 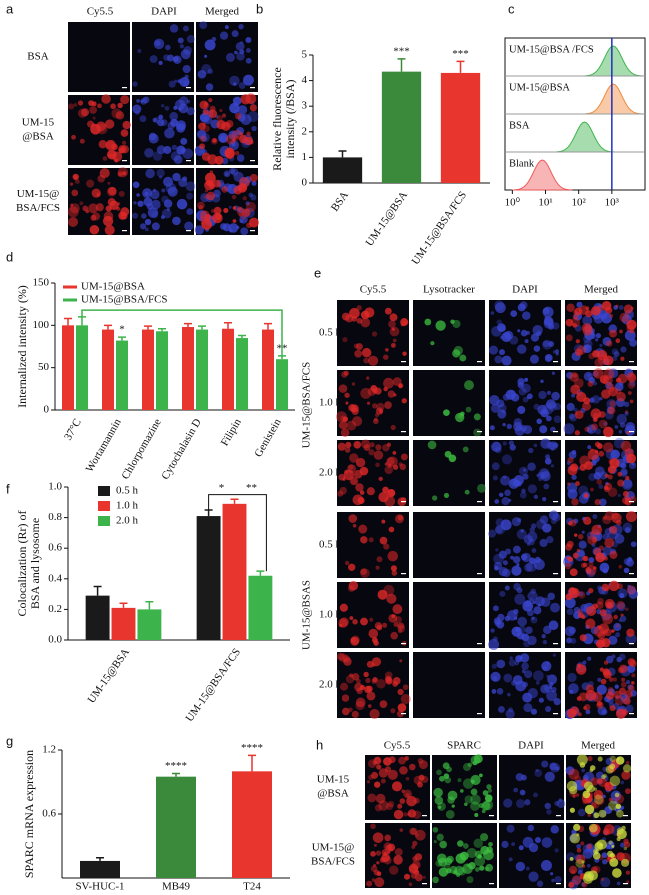 I want to click on panel-label: c, so click(x=511, y=8).